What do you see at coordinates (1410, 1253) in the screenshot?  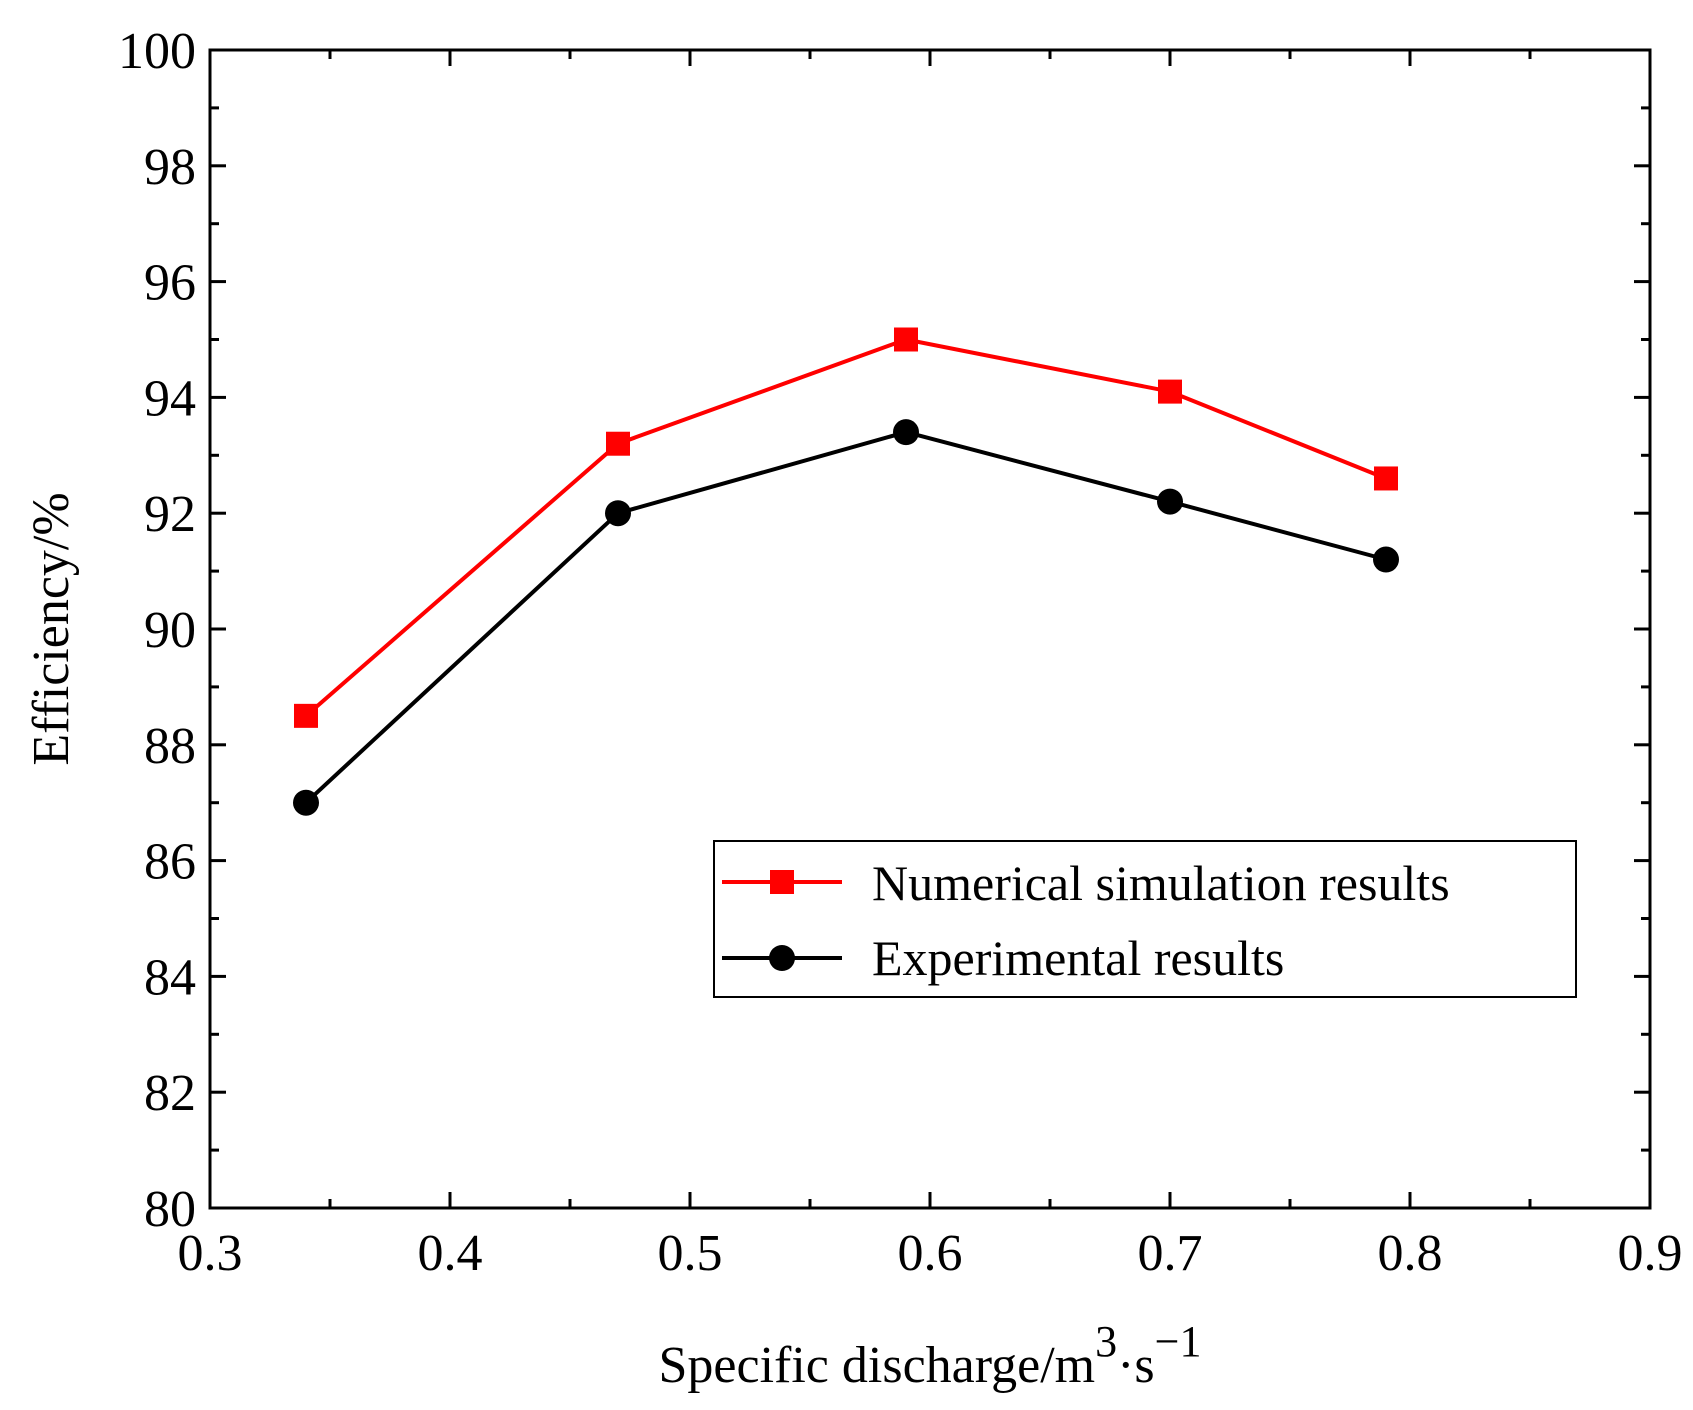 I see `x-tick-label: 0.8` at bounding box center [1410, 1253].